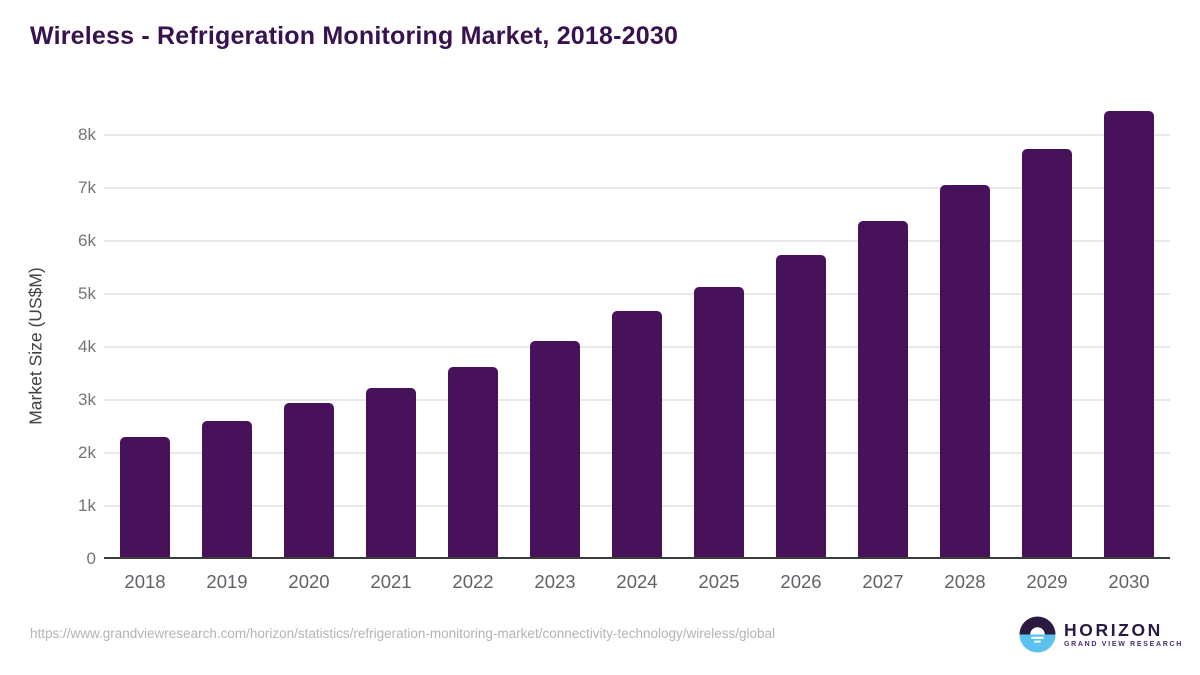  I want to click on y-tick-label: 6k, so click(87, 240).